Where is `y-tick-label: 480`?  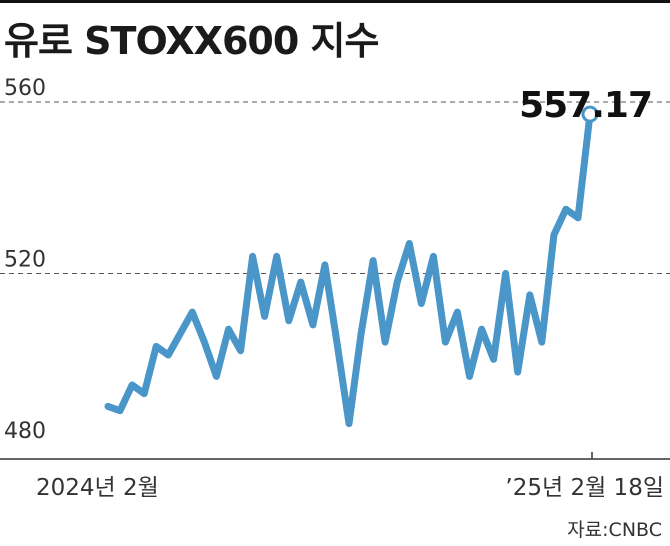 y-tick-label: 480 is located at coordinates (25, 431).